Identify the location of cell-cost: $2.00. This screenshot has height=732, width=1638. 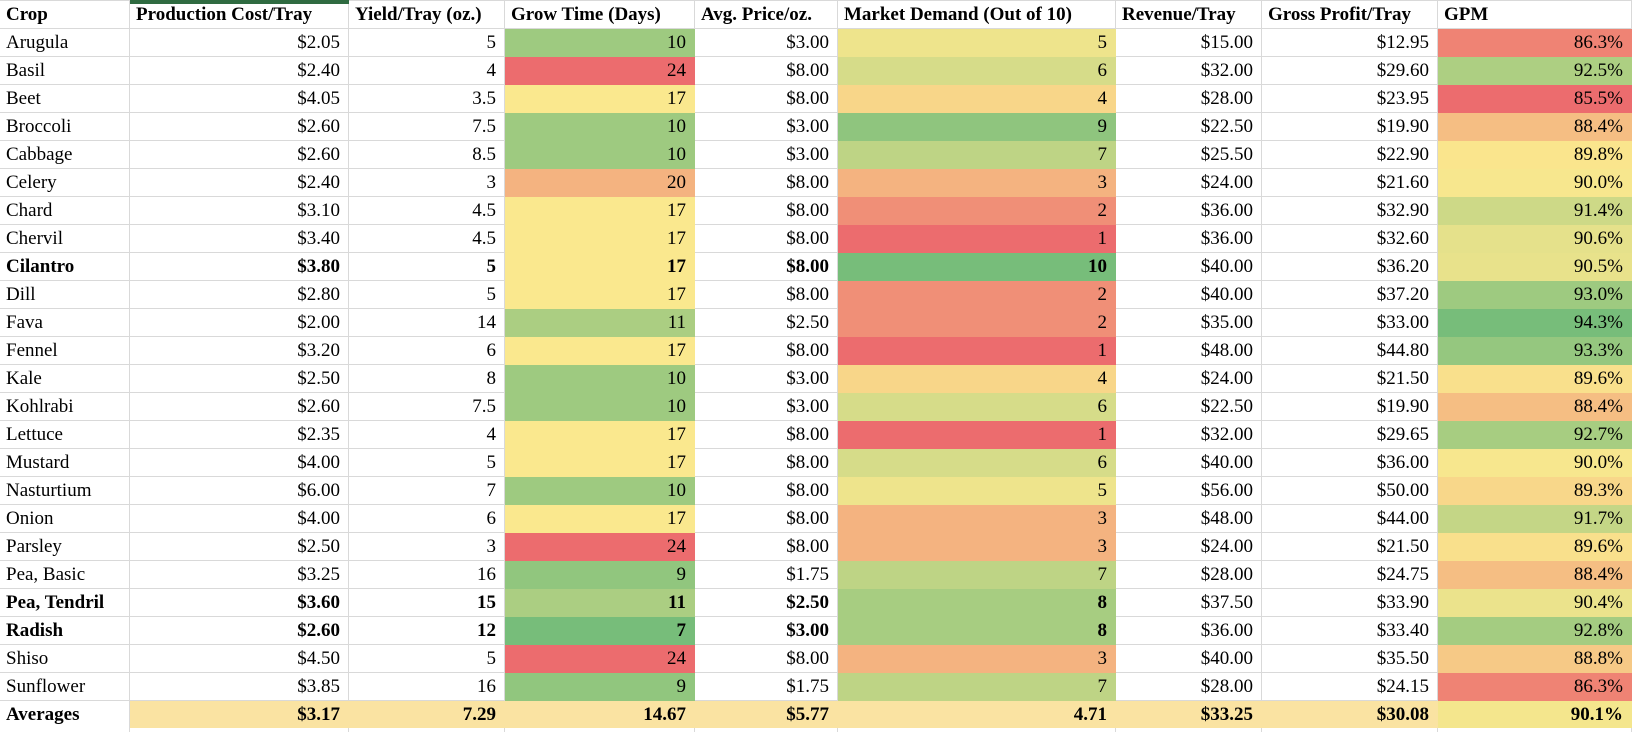
(239, 323).